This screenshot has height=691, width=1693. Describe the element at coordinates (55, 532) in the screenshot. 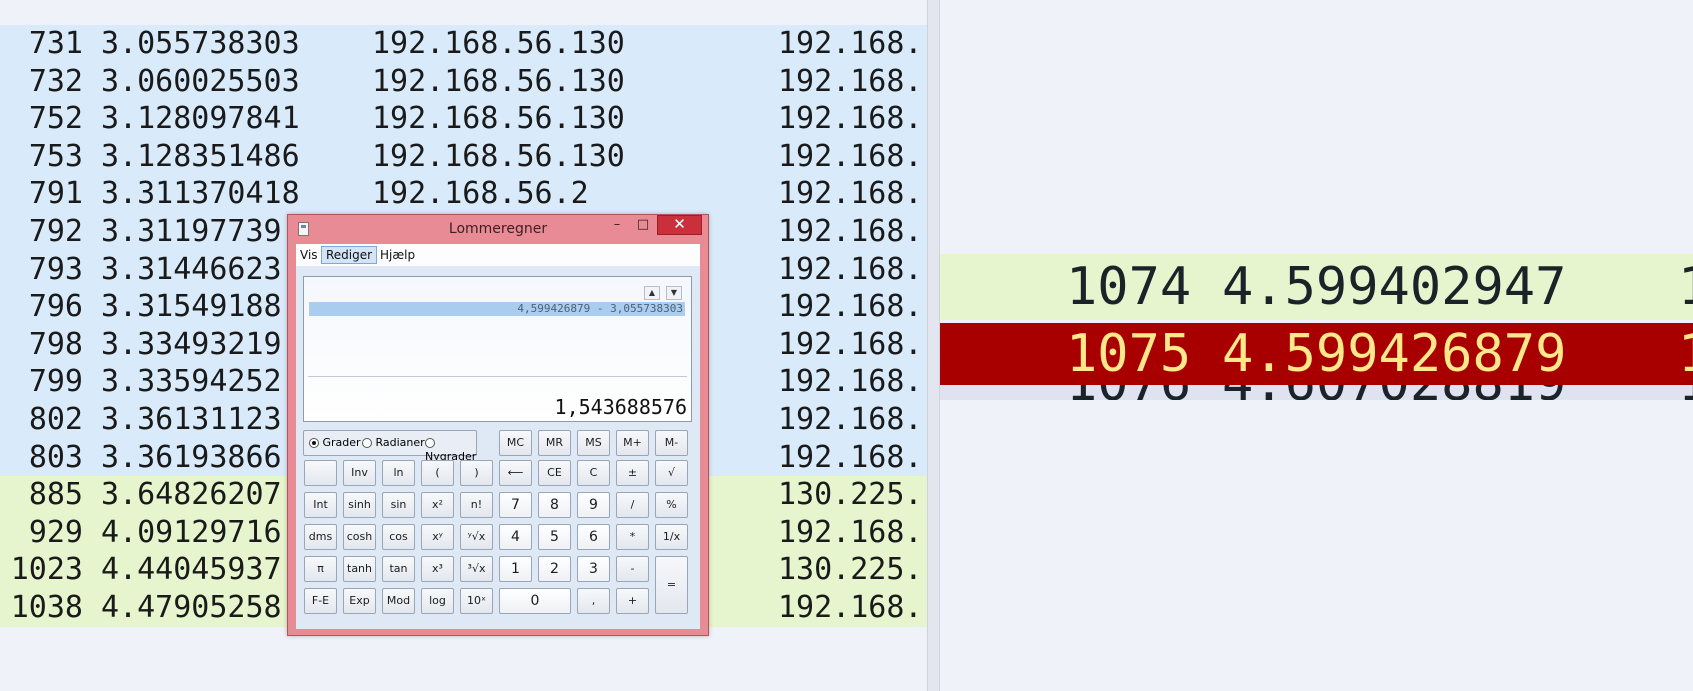

I see `packet-number: 929` at that location.